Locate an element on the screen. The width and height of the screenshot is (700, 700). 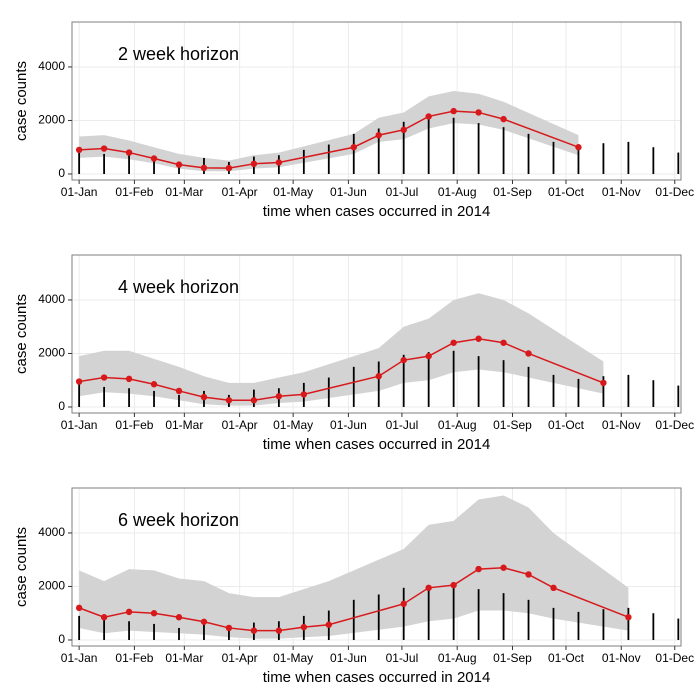
y-axis-title: case counts is located at coordinates (21, 101).